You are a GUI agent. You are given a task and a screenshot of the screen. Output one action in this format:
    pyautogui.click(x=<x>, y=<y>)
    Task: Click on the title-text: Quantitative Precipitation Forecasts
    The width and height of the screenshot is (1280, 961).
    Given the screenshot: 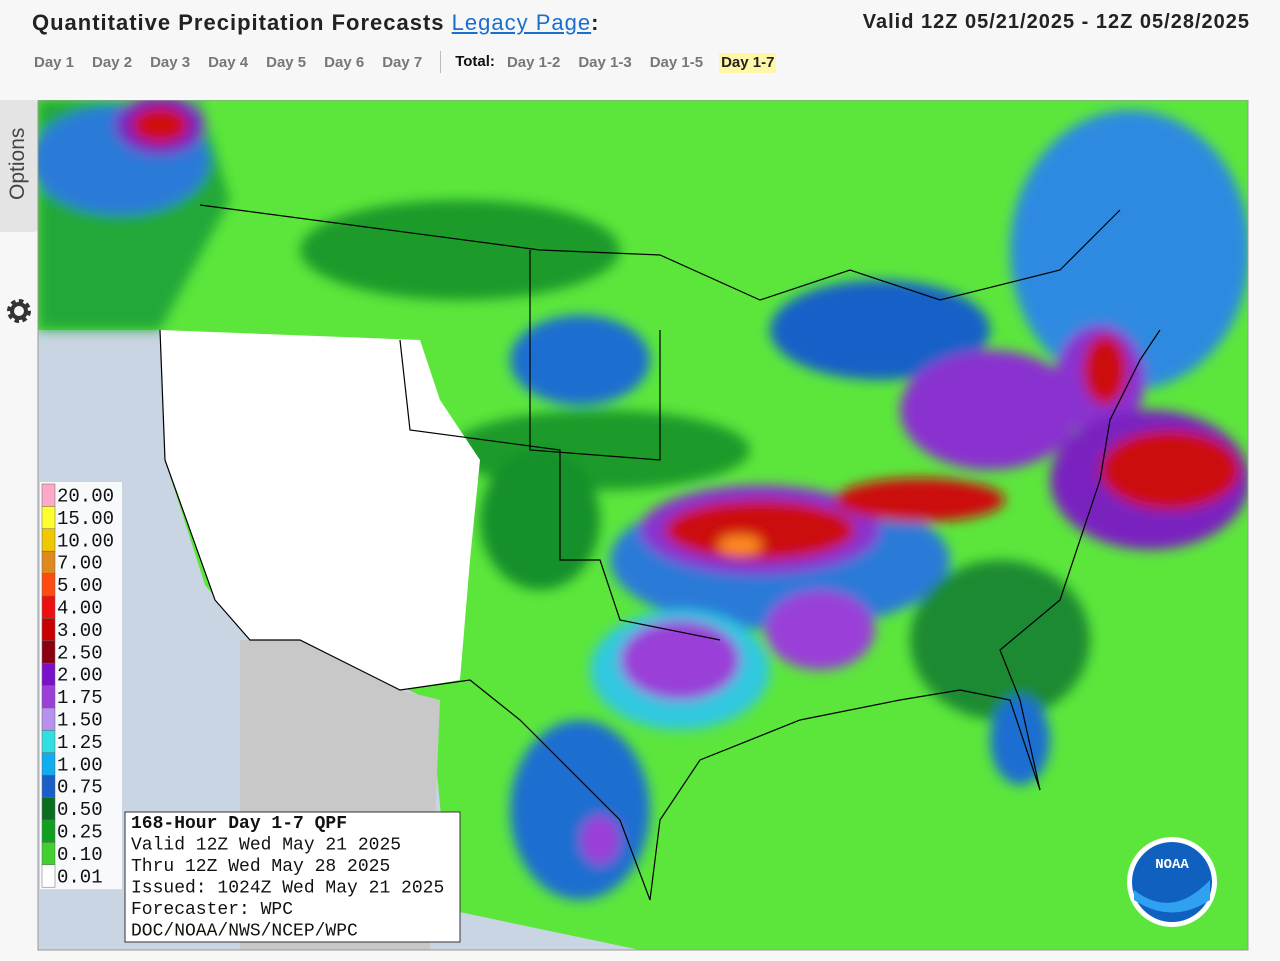 What is the action you would take?
    pyautogui.click(x=238, y=22)
    